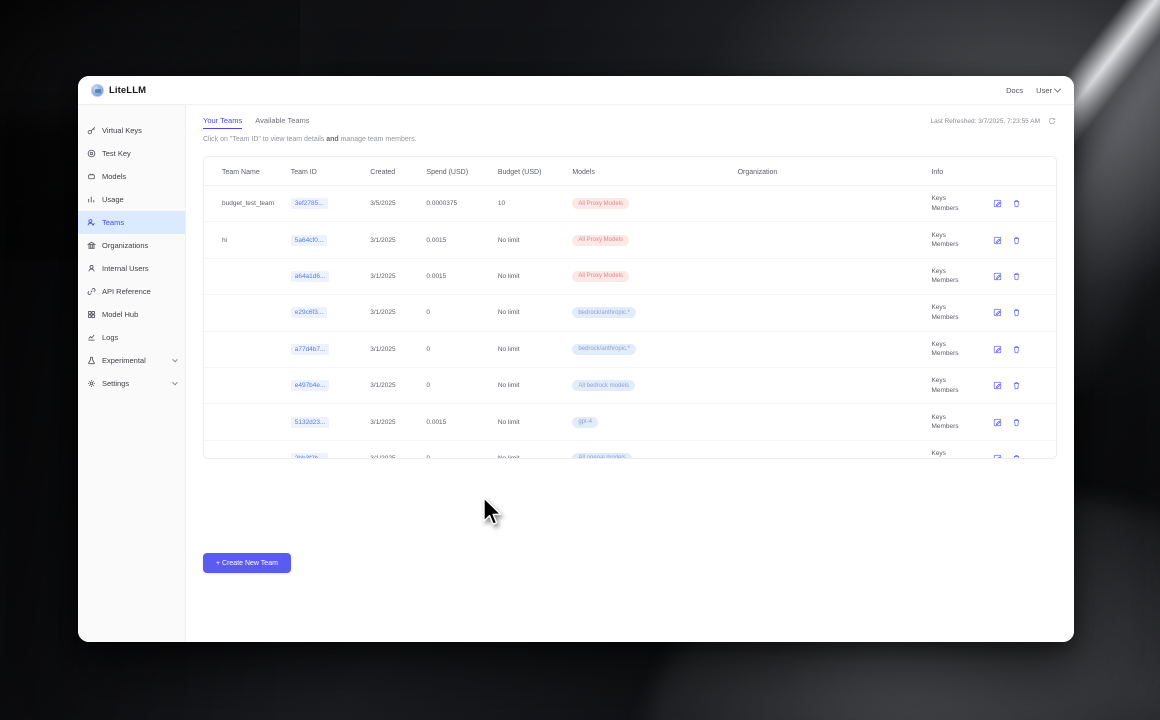 This screenshot has width=1160, height=720. What do you see at coordinates (655, 386) in the screenshot?
I see `cell-models: All bedrock models` at bounding box center [655, 386].